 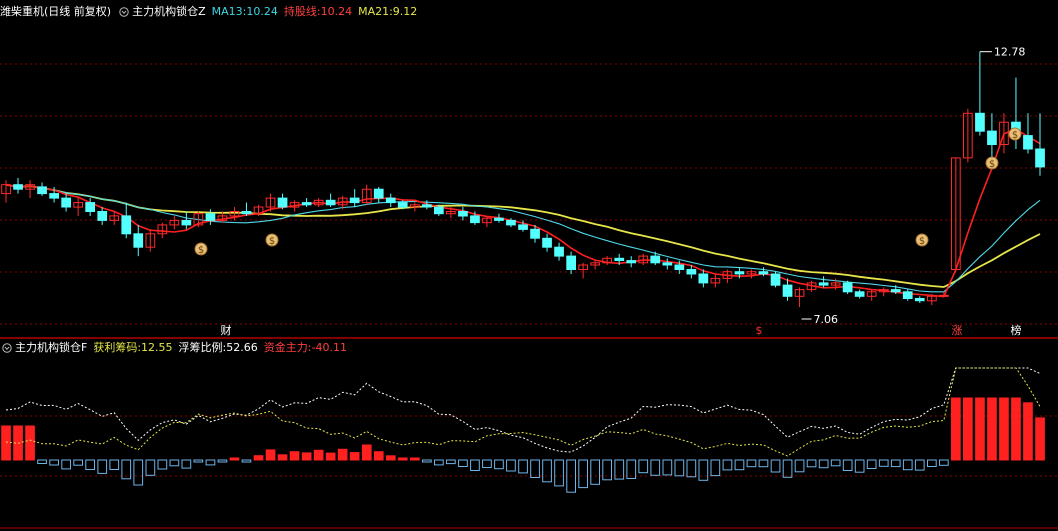 I want to click on hold-line-readout: 持股线:10.24, so click(x=318, y=11).